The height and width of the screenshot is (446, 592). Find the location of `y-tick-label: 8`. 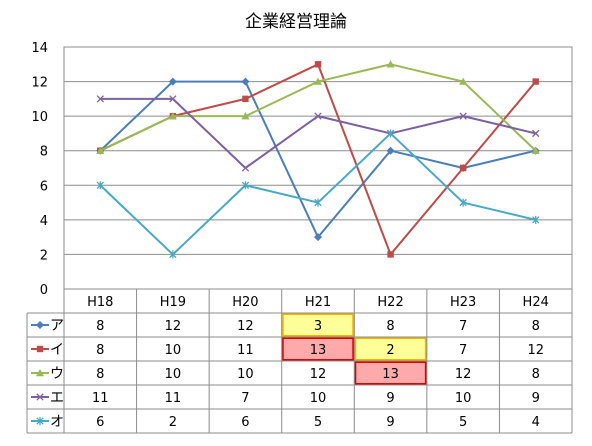

y-tick-label: 8 is located at coordinates (44, 152).